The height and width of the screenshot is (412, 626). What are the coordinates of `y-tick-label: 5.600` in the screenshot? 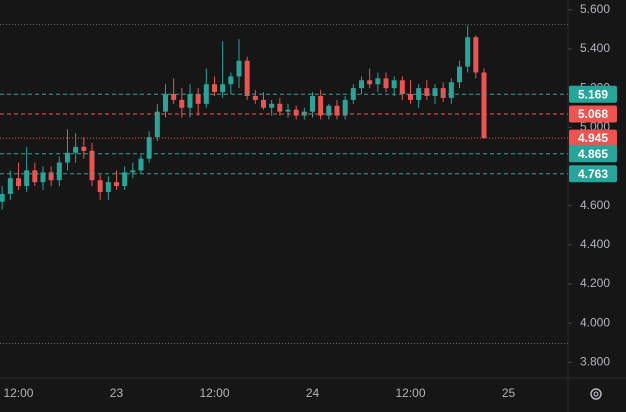 It's located at (595, 9).